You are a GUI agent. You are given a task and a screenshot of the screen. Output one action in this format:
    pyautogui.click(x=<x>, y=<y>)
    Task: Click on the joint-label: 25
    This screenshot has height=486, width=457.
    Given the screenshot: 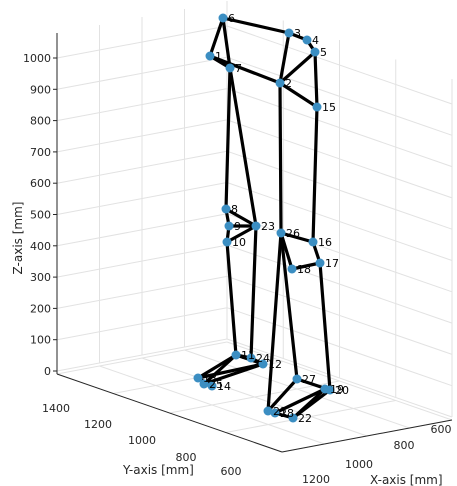 What is the action you would take?
    pyautogui.click(x=216, y=384)
    